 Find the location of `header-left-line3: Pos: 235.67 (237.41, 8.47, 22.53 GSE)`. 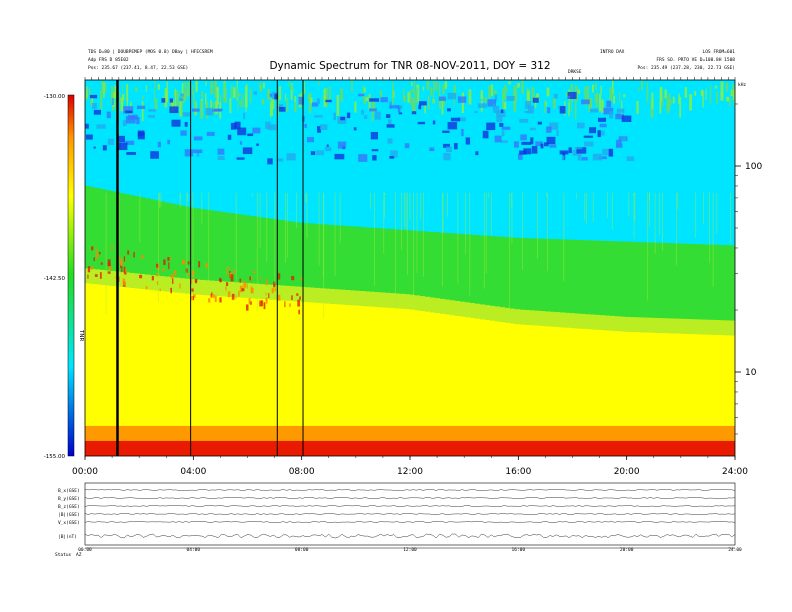

header-left-line3: Pos: 235.67 (237.41, 8.47, 22.53 GSE) is located at coordinates (138, 68).